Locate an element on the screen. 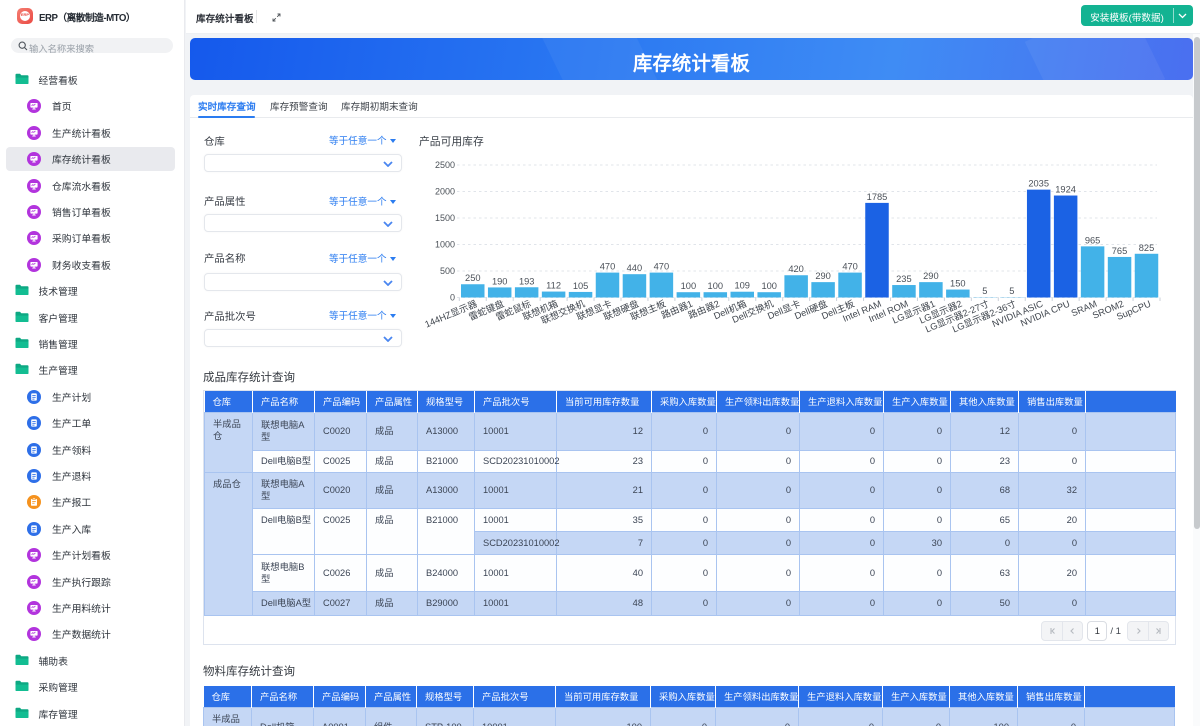  svg-text: 250 is located at coordinates (473, 278).